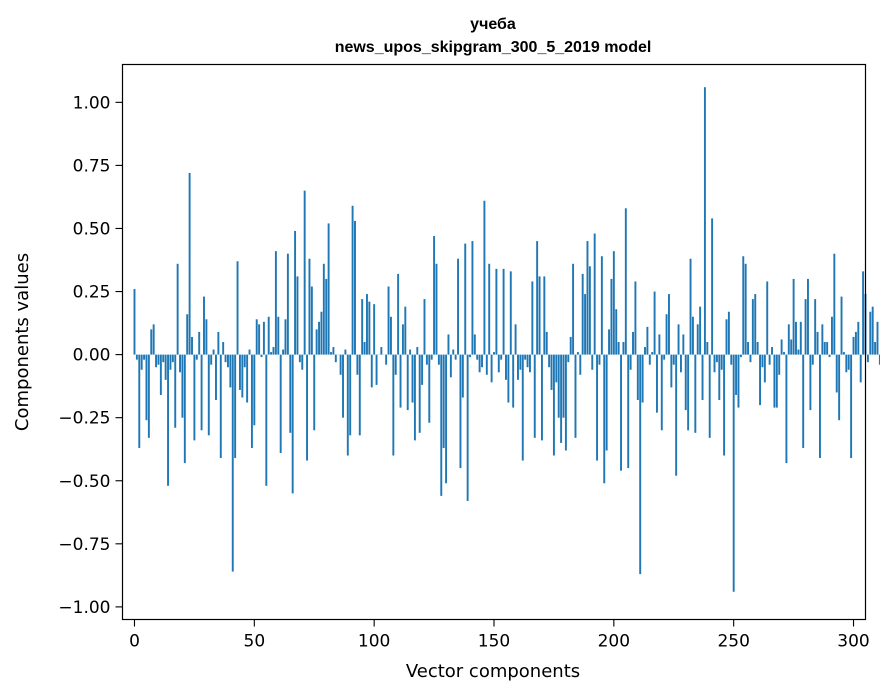  I want to click on x-tick-label: 250, so click(733, 642).